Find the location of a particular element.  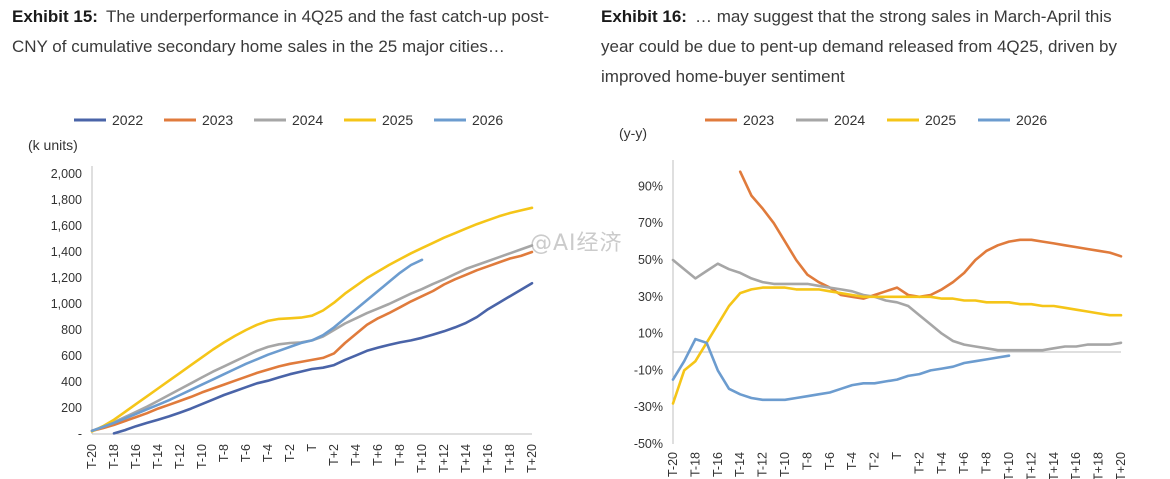

y-tick-label: 1,800 is located at coordinates (66, 200).